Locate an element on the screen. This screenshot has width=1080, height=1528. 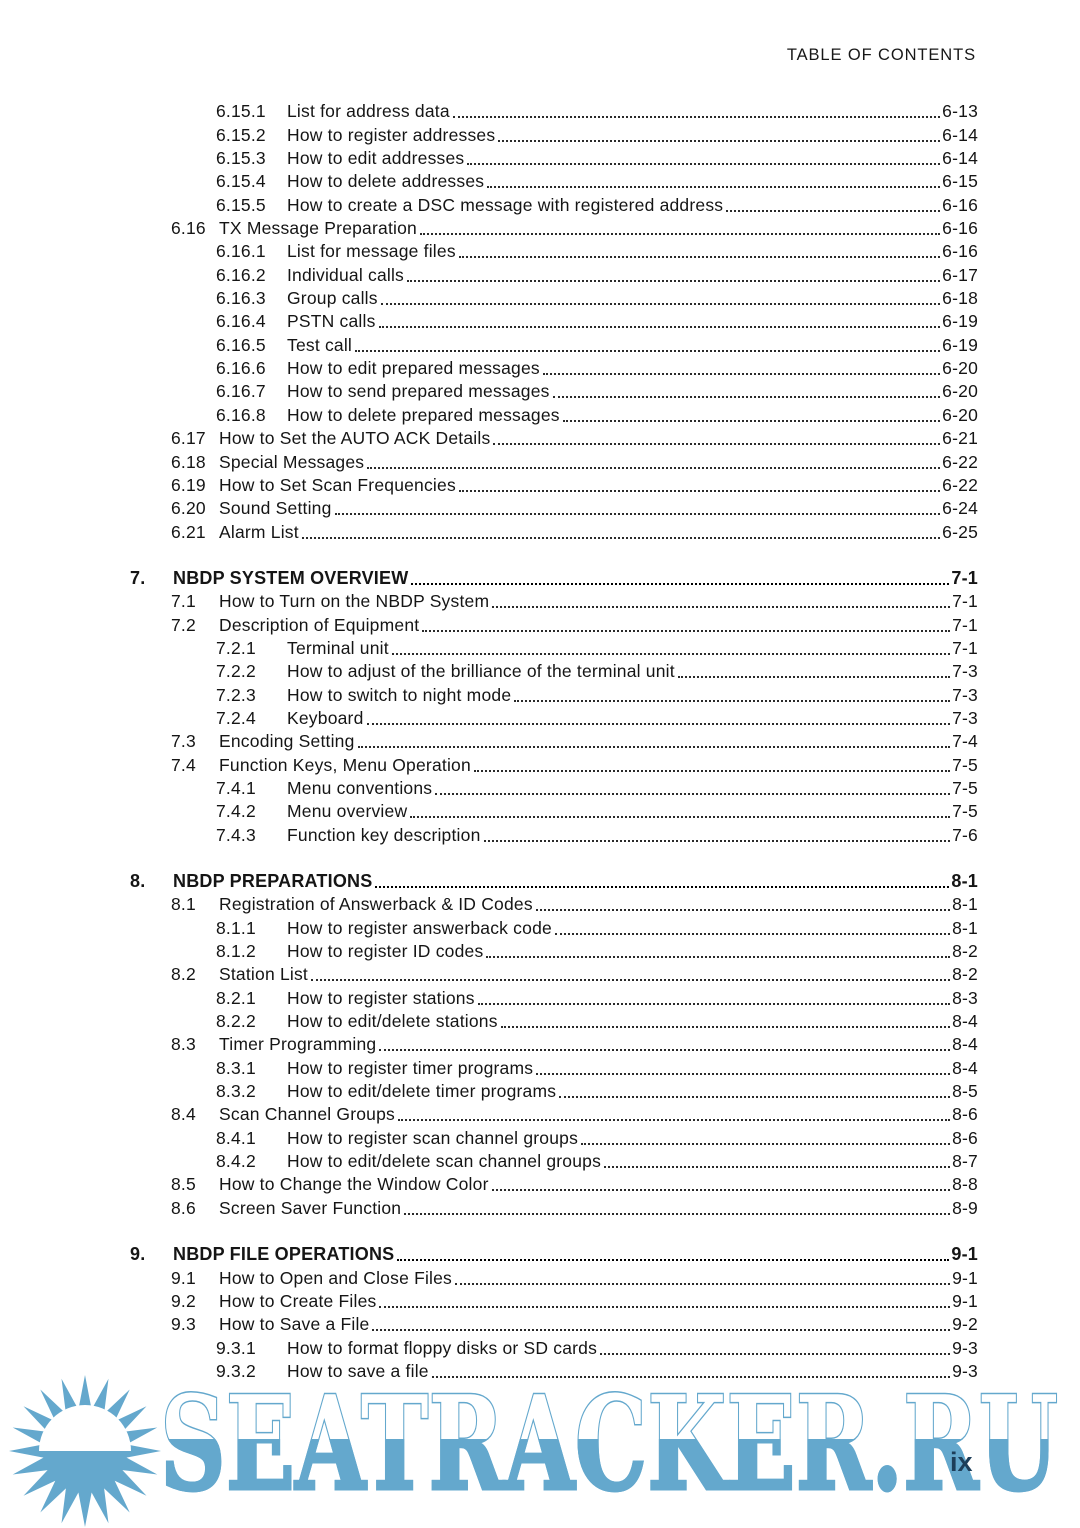
toc-entry-number: 6.16.4 is located at coordinates (241, 321).